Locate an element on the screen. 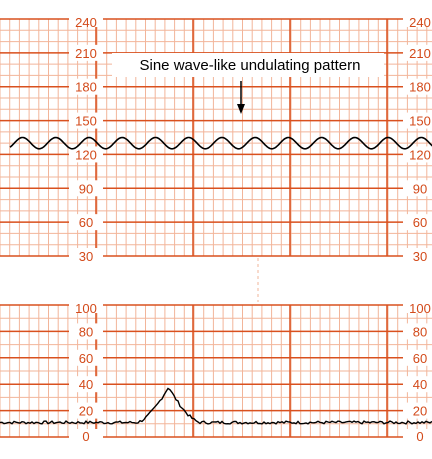 This screenshot has height=459, width=432. annotation-arrow-head is located at coordinates (241, 109).